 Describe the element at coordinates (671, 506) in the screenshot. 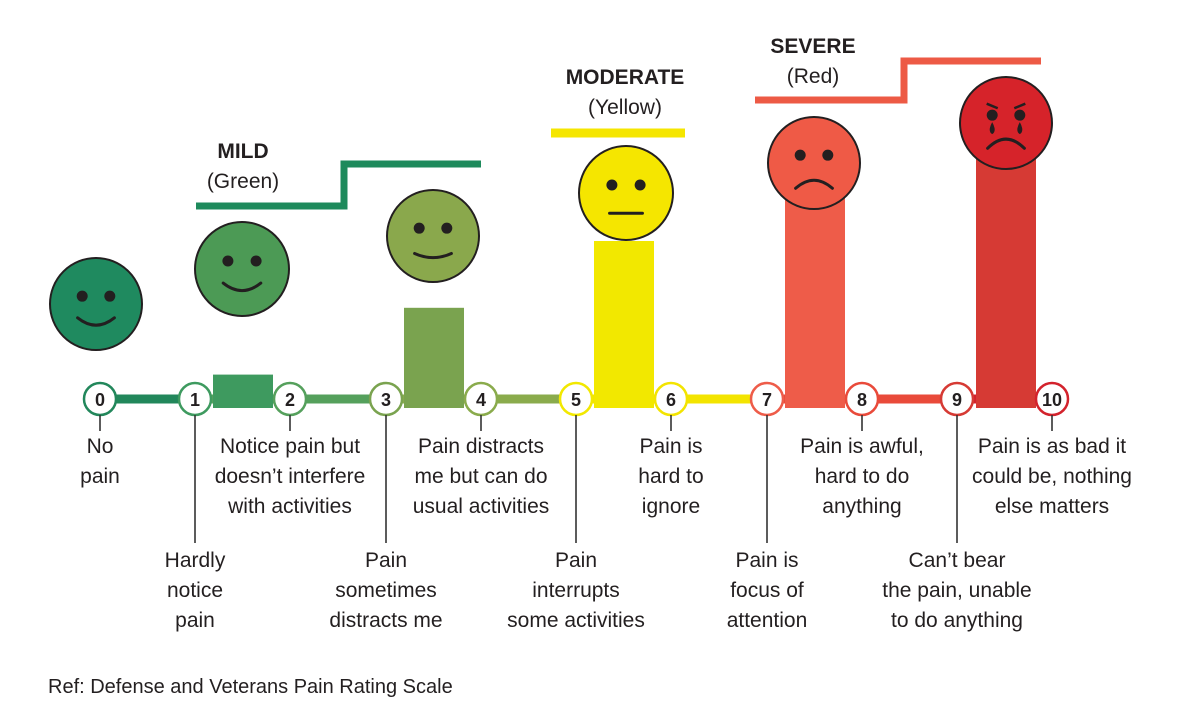

I see `description-line: ignore` at that location.